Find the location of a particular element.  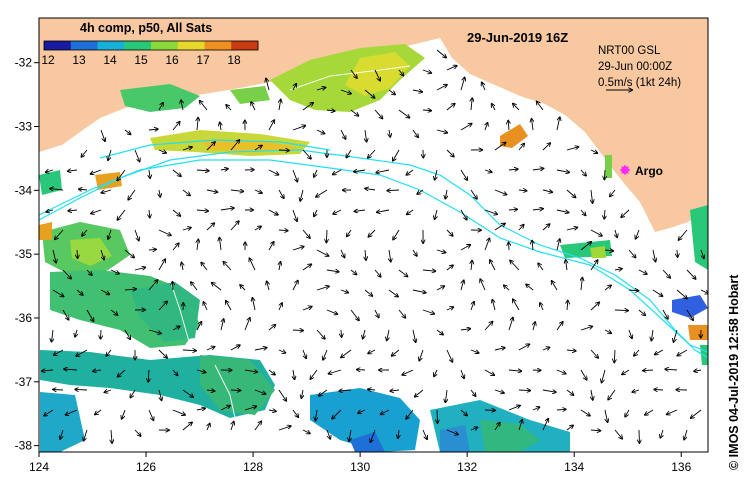

x-tick-label: 134 is located at coordinates (574, 467).